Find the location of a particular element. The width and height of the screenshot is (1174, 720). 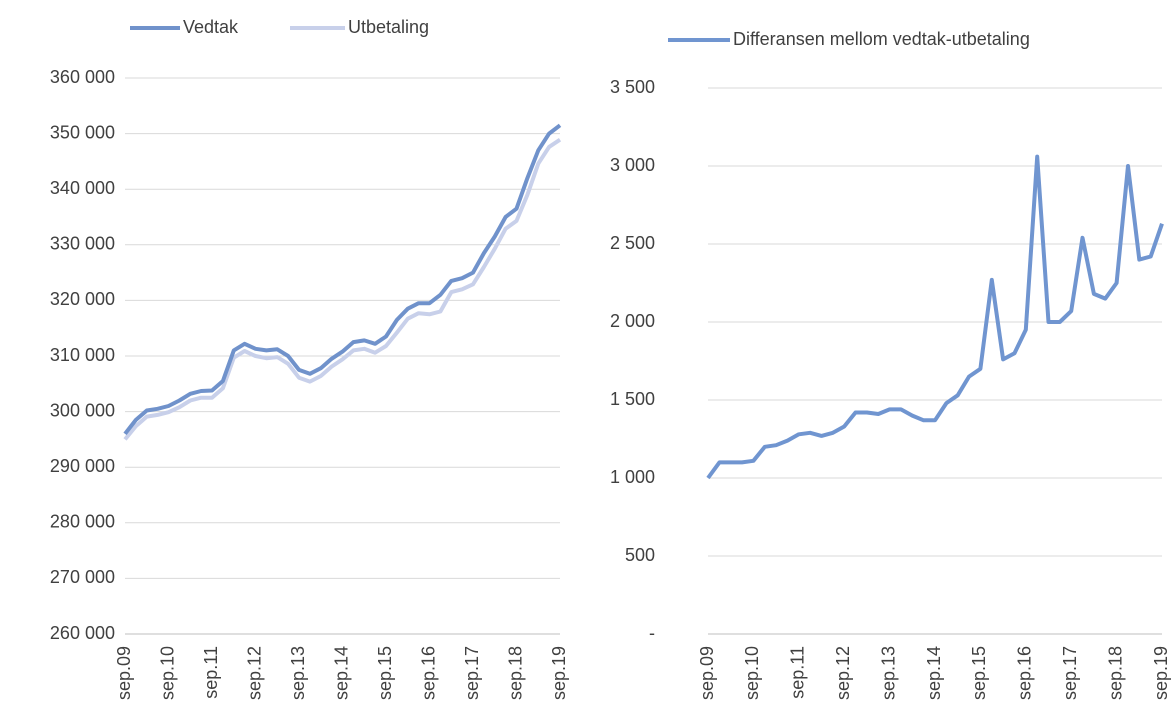

y-tick-label: 360 000 is located at coordinates (82, 77).